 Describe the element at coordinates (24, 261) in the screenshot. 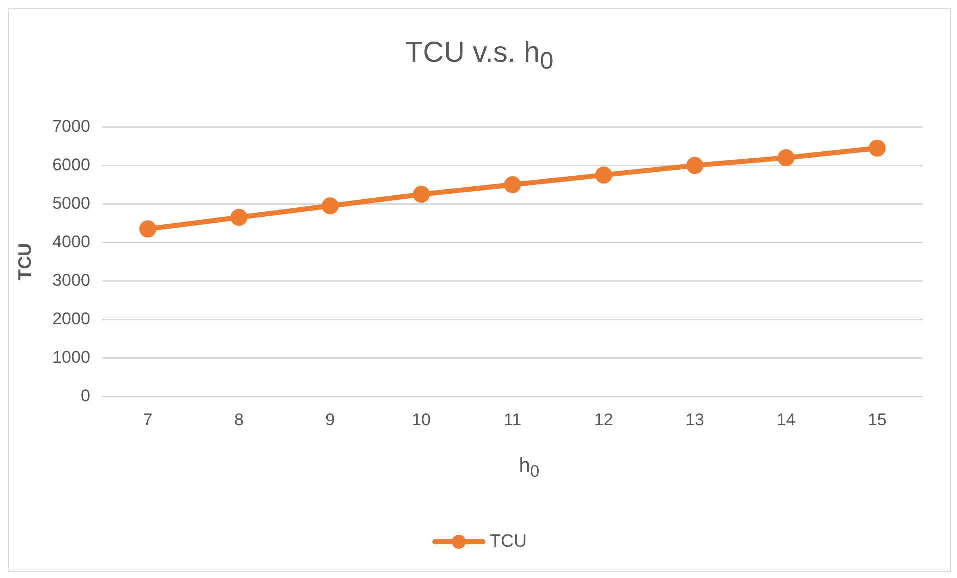

I see `y-axis-title: TCU` at that location.